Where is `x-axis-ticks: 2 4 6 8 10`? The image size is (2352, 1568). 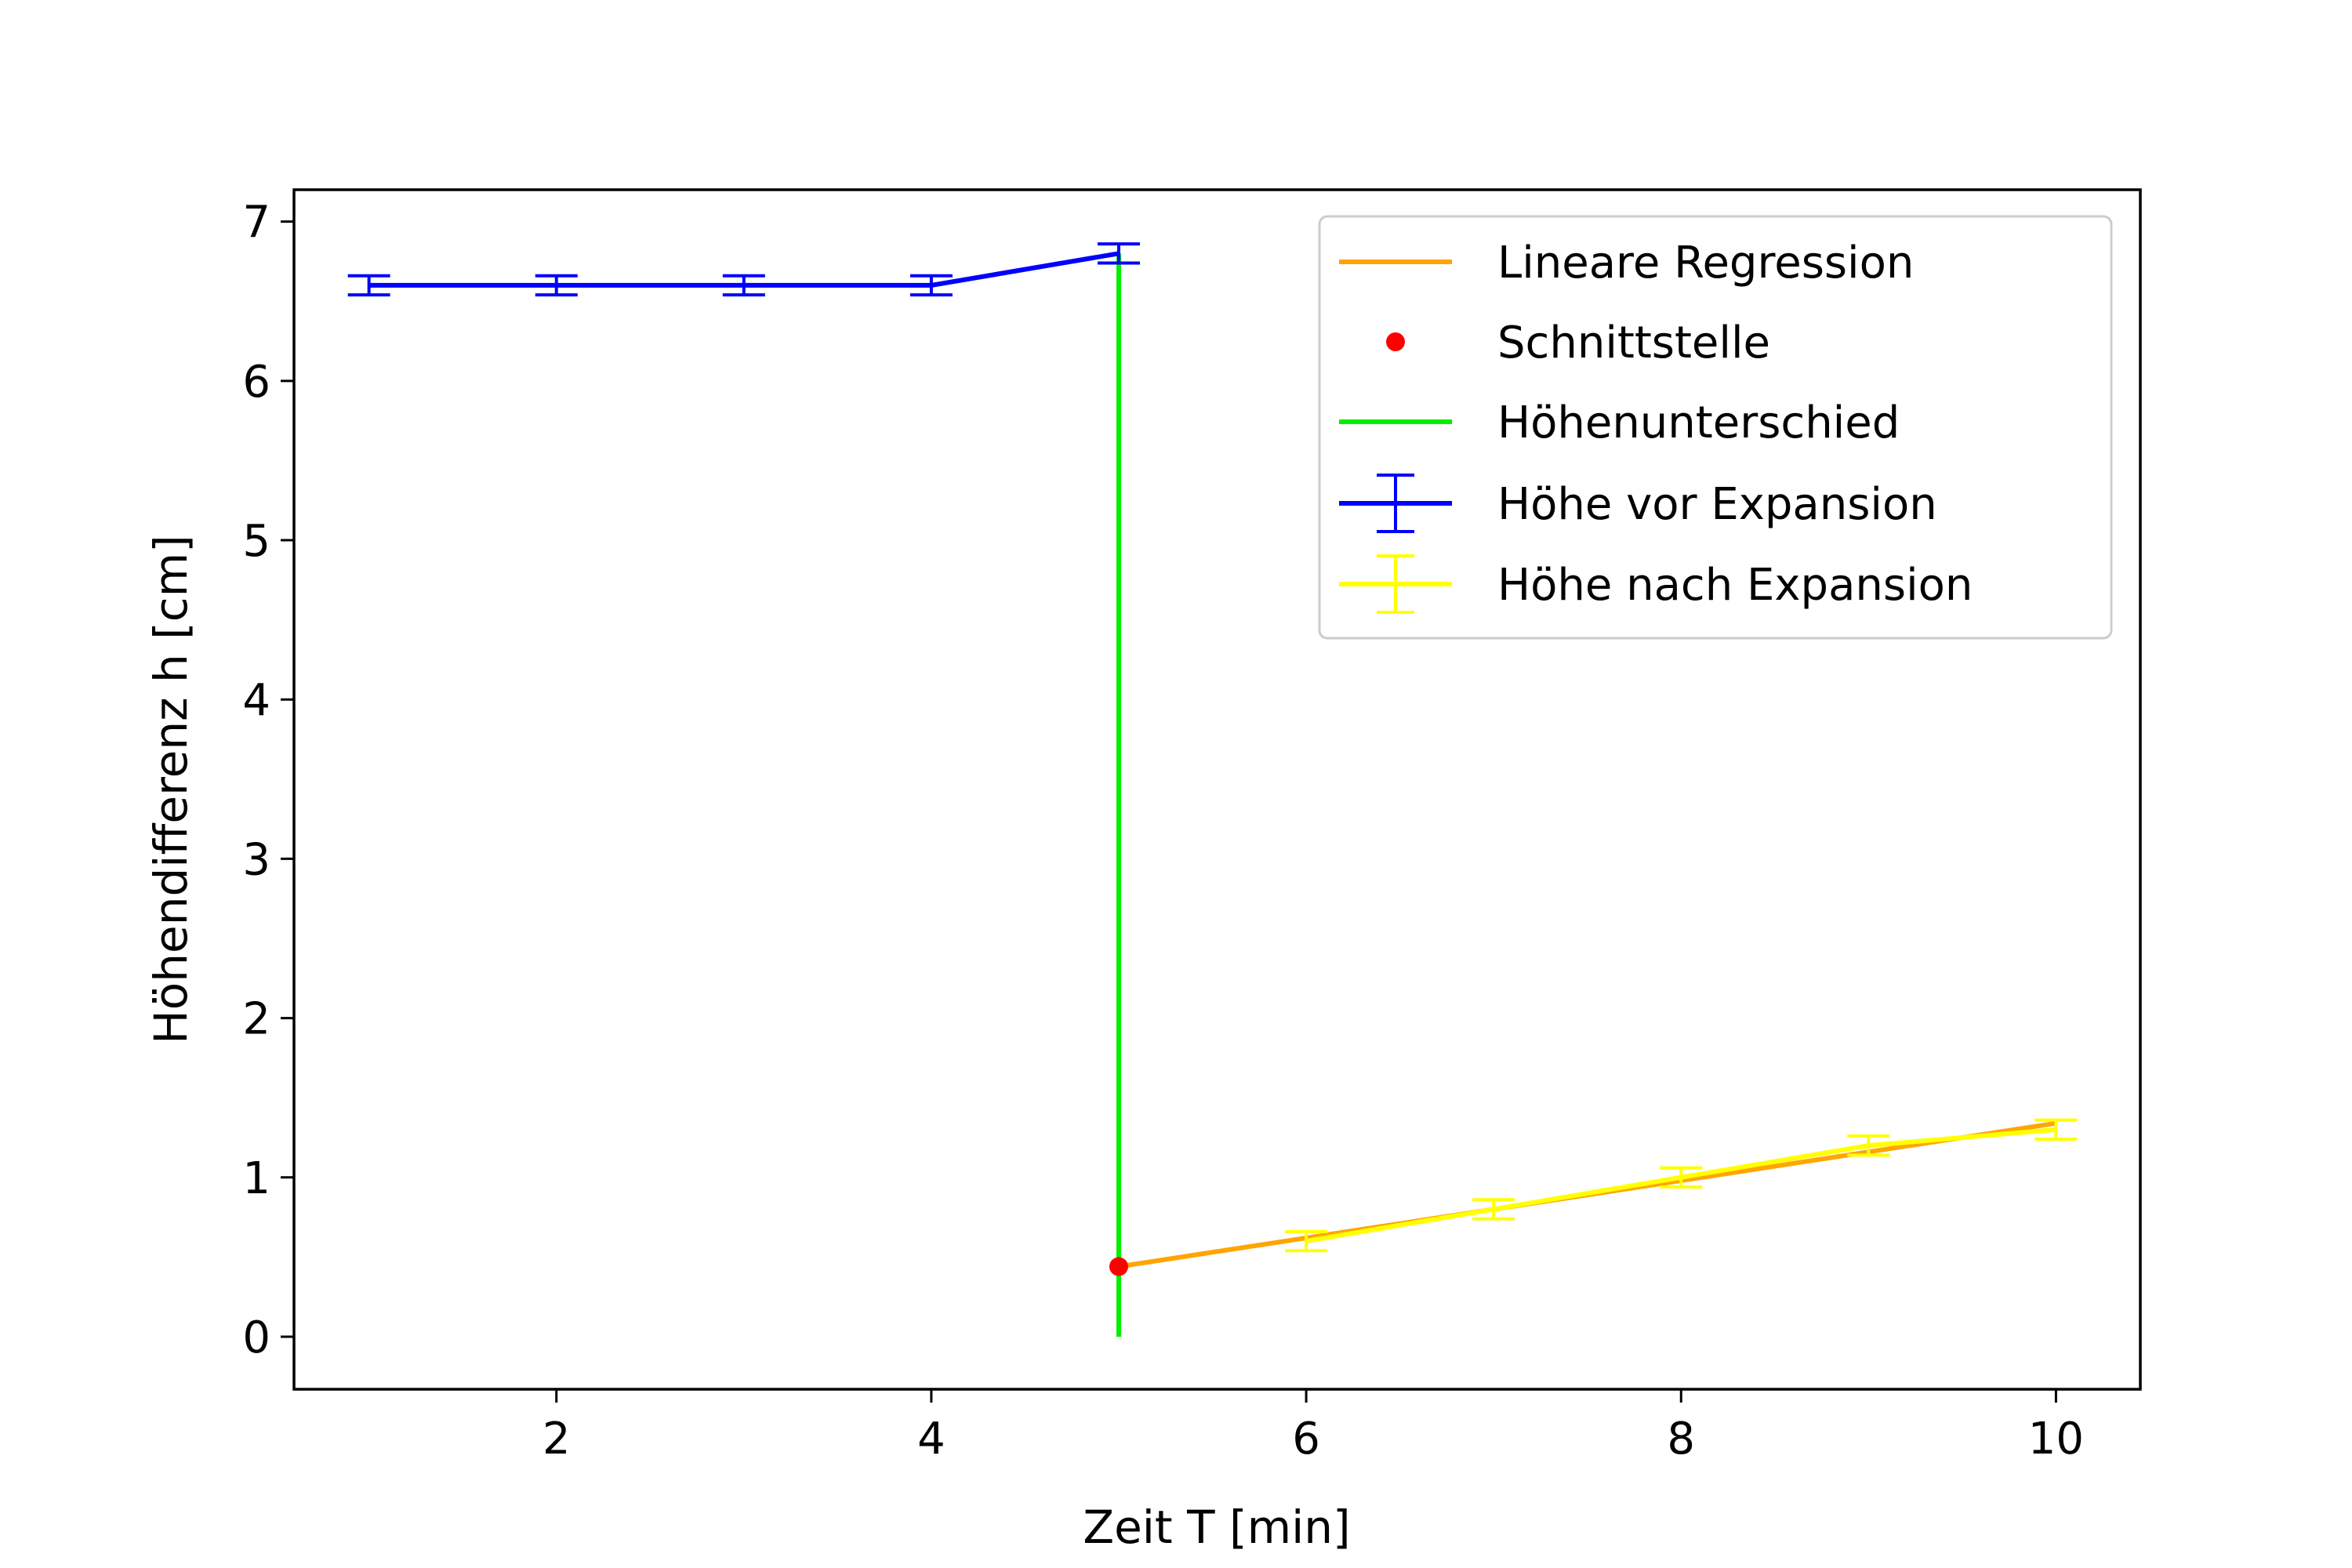
x-axis-ticks: 2 4 6 8 10 is located at coordinates (1313, 1427).